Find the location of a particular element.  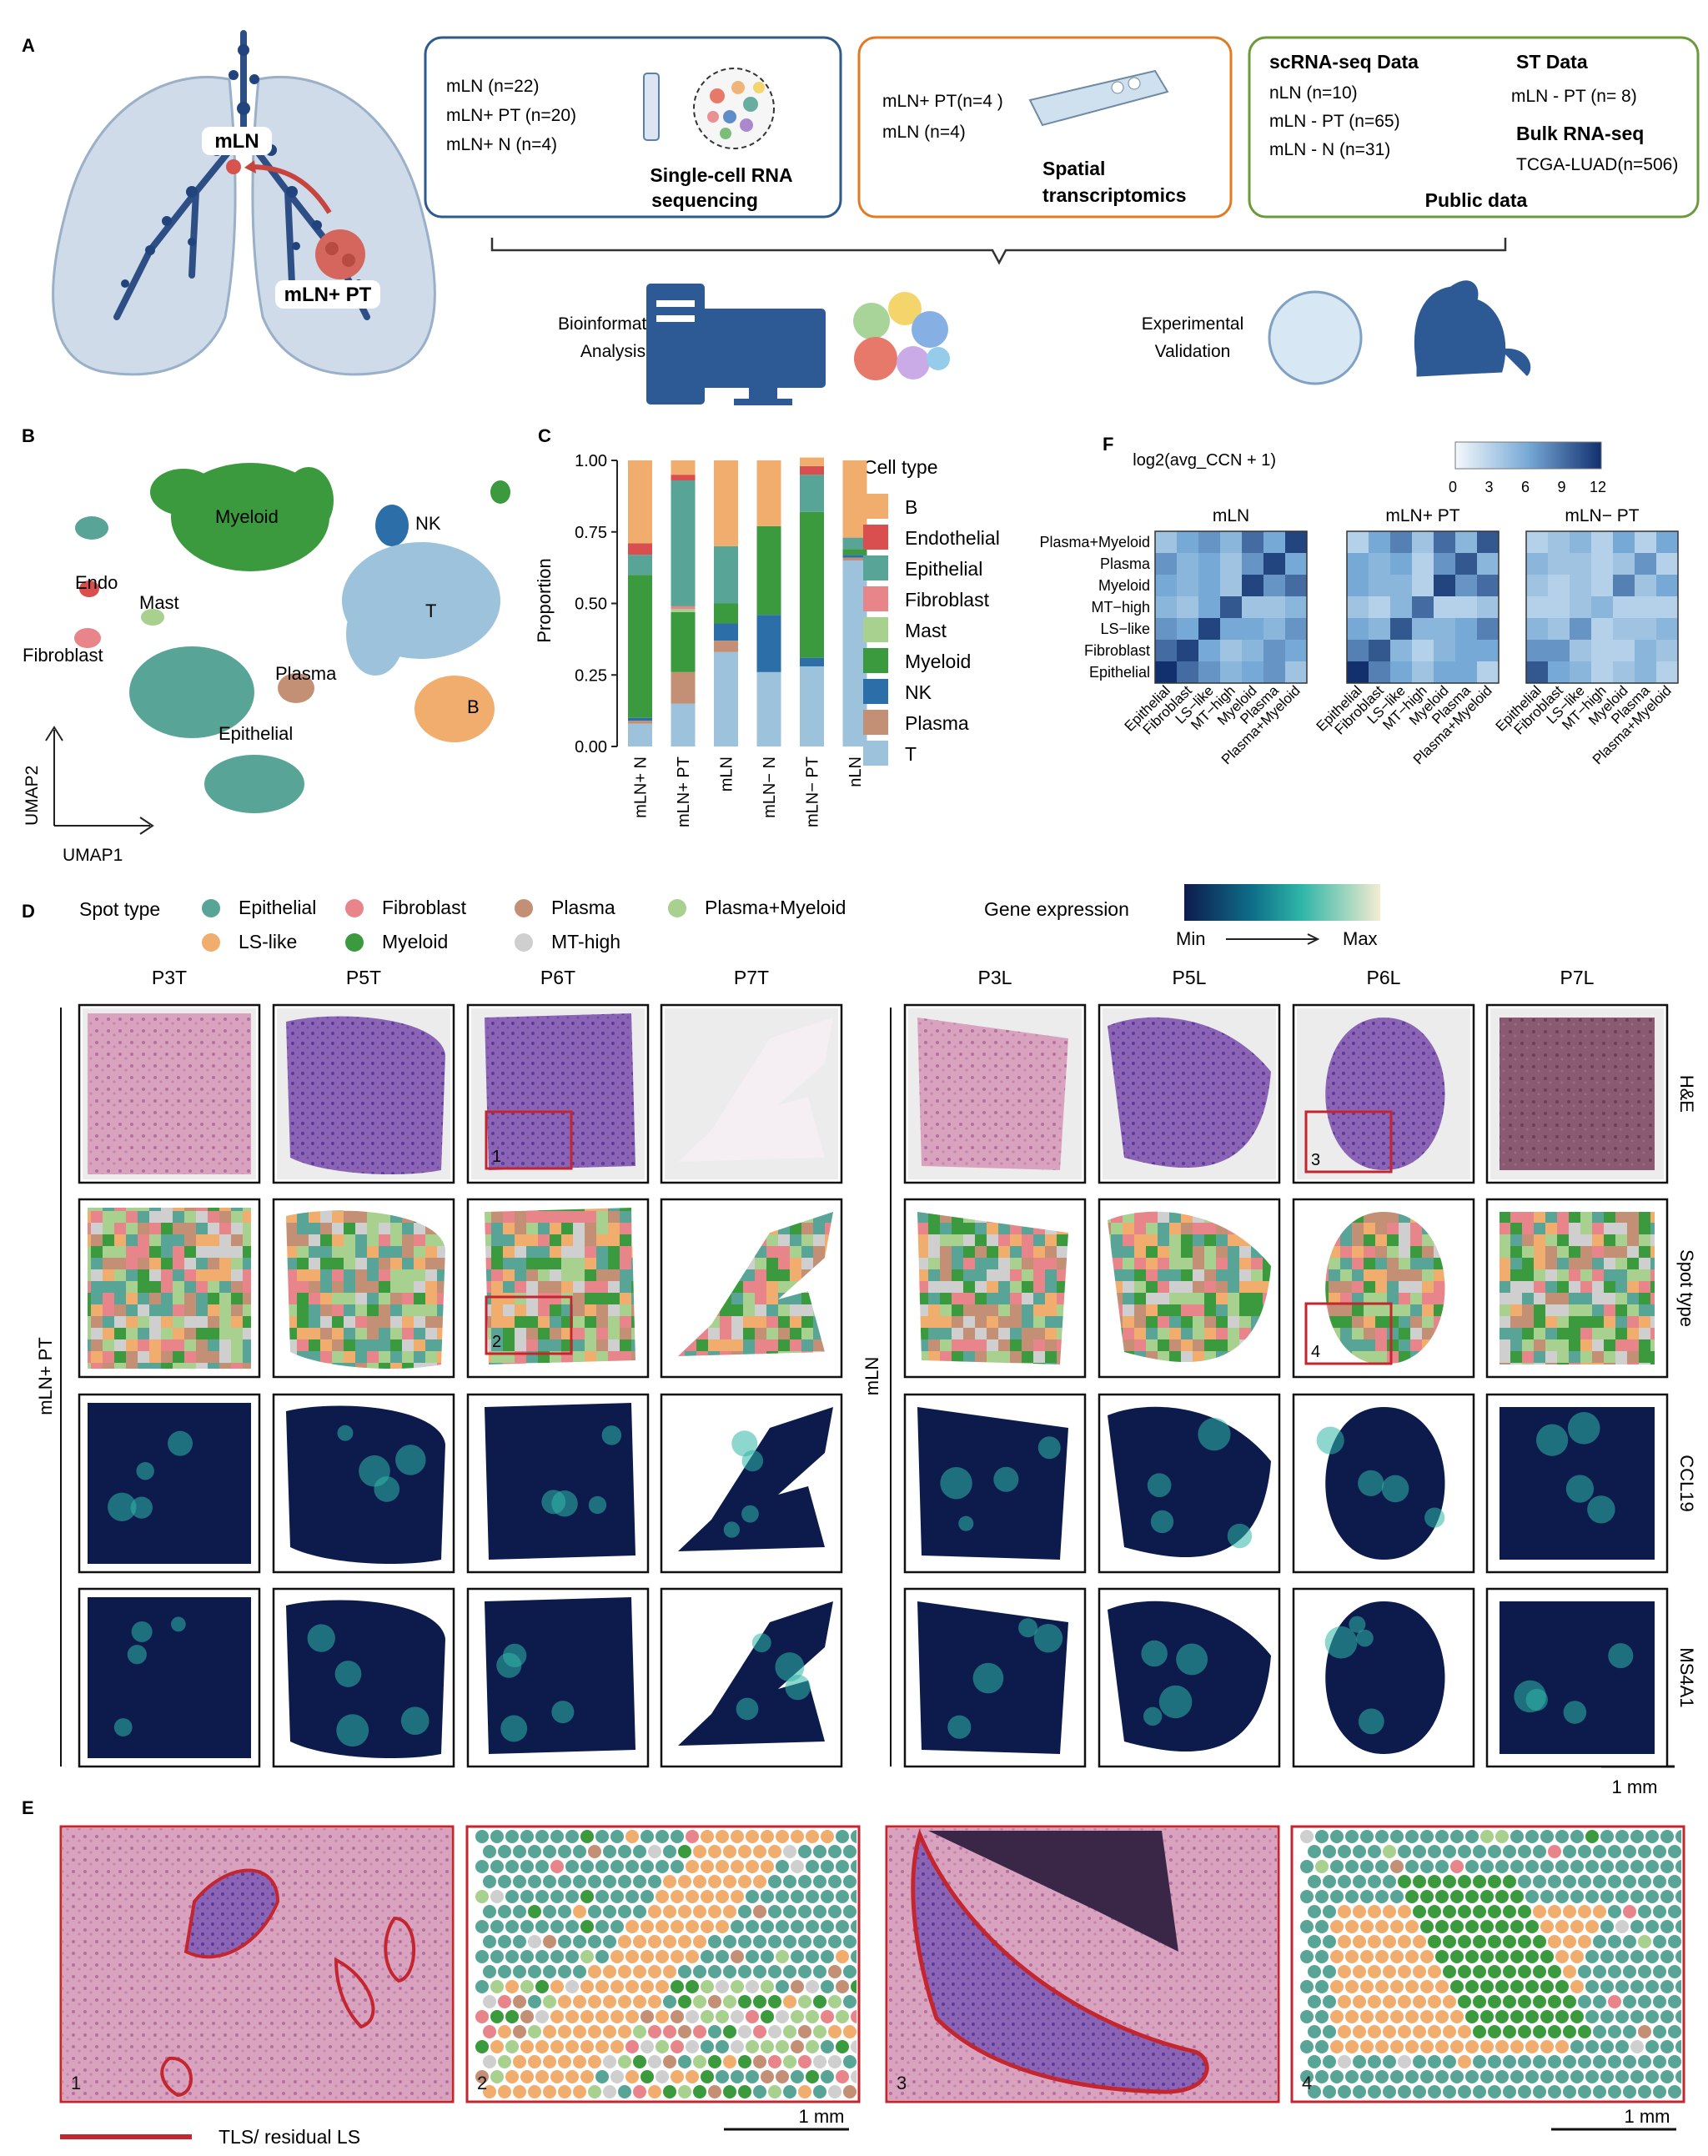

bar-segment-epithelial is located at coordinates (854, 543).